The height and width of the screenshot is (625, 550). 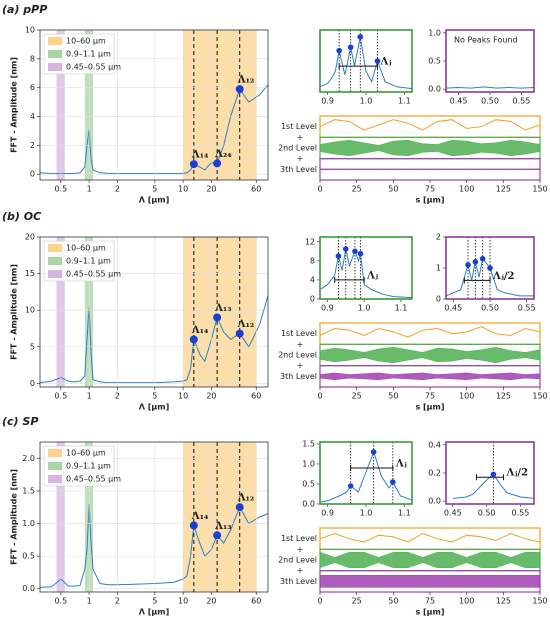 I want to click on y-tick-label: 6, so click(x=32, y=87).